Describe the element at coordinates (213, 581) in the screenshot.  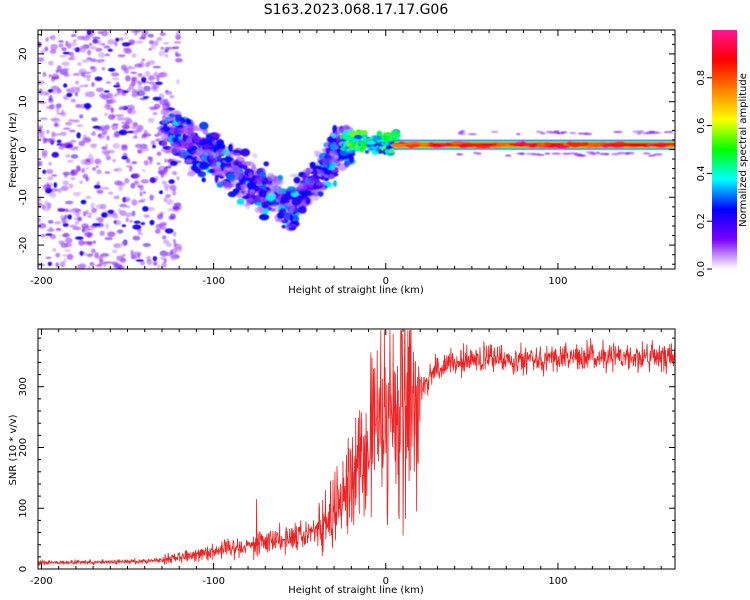
I see `x-tick-label: -100` at that location.